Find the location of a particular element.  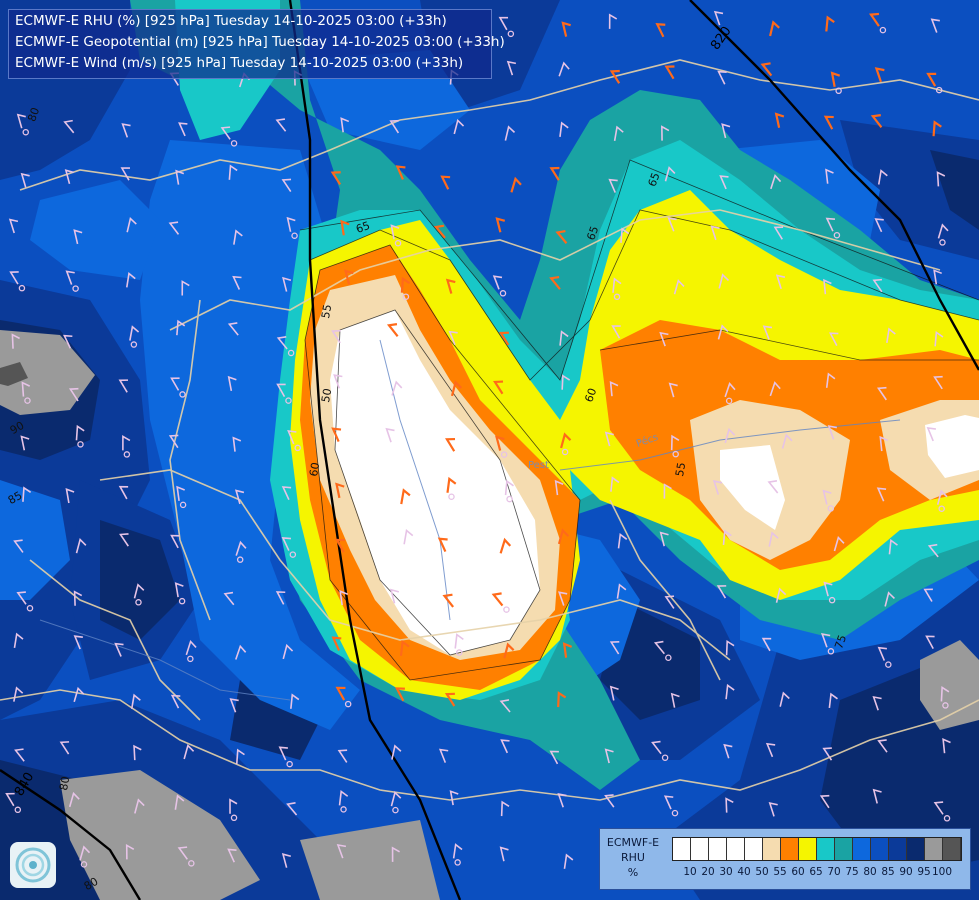

rhu-label-80b: 80 is located at coordinates (64, 783).